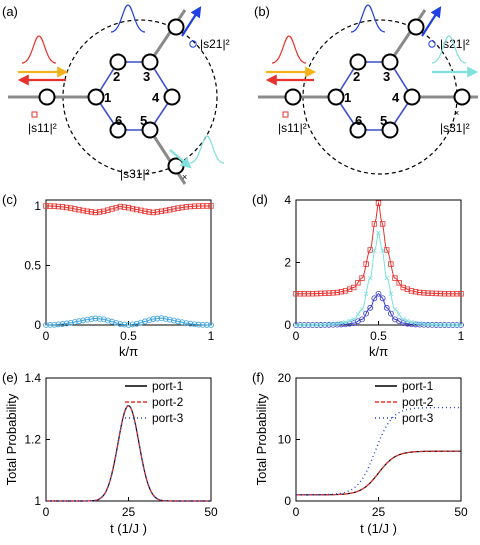  I want to click on node-label-6: 6, so click(118, 120).